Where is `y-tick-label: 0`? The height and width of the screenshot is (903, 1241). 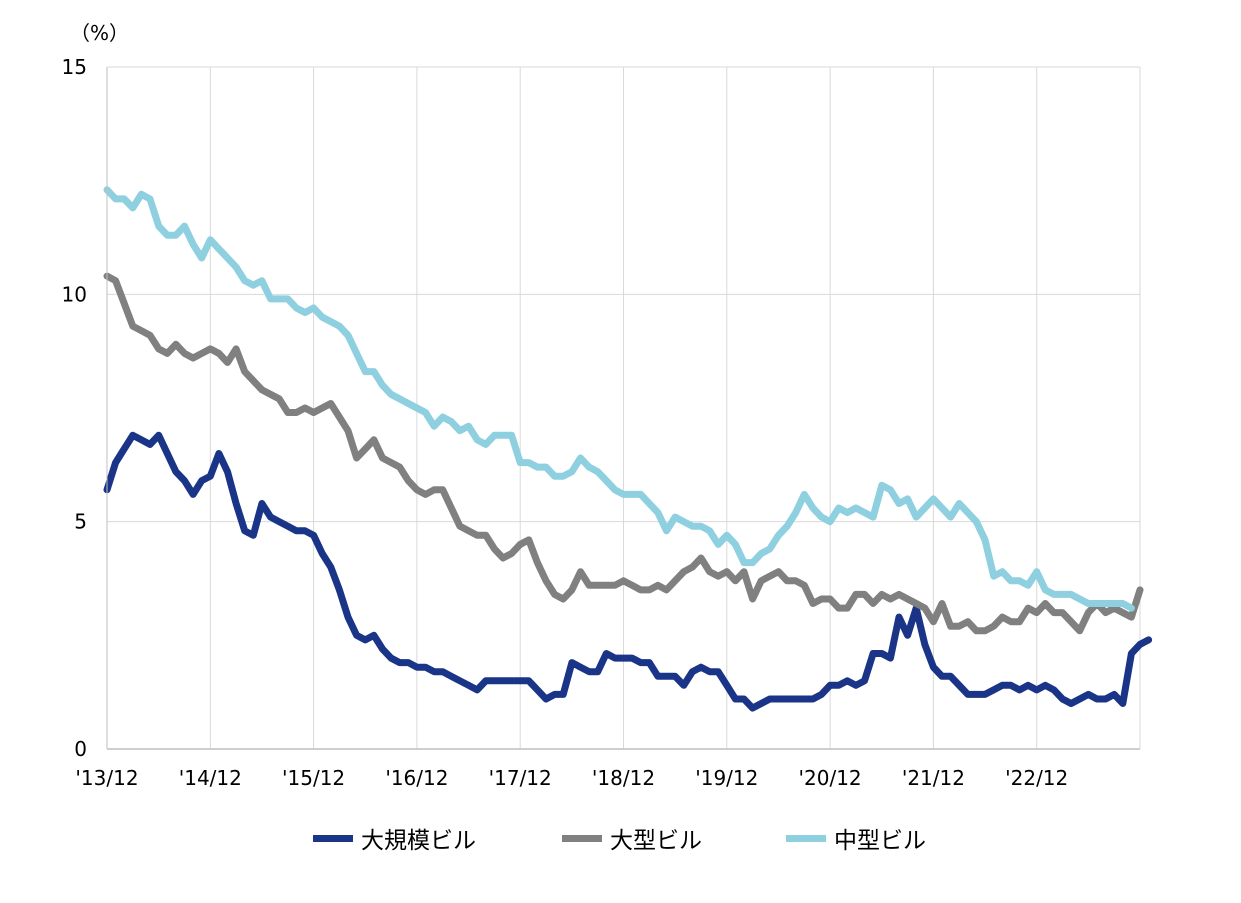
y-tick-label: 0 is located at coordinates (80, 749).